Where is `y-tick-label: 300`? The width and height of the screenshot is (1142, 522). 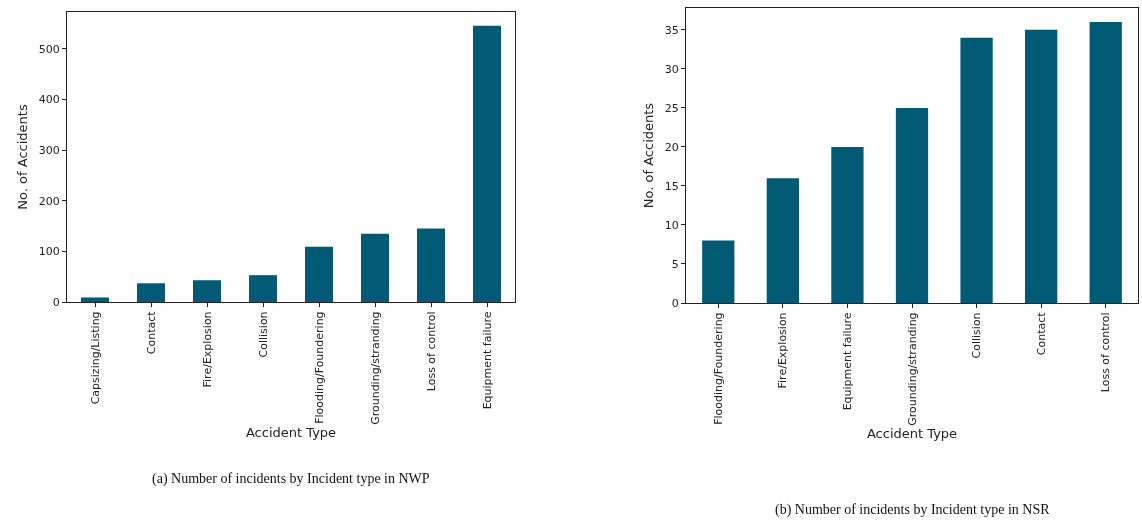
y-tick-label: 300 is located at coordinates (49, 151).